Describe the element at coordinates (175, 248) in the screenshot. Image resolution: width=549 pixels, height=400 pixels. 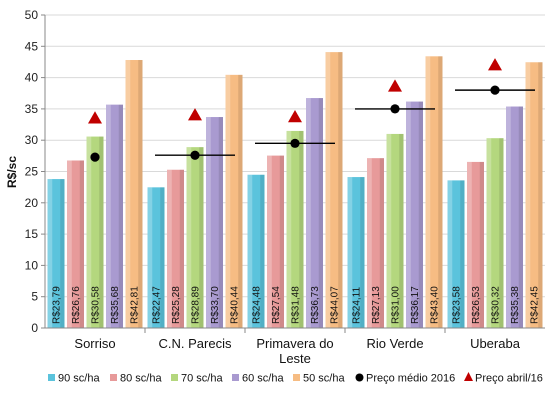
I see `bar: R$25,28` at that location.